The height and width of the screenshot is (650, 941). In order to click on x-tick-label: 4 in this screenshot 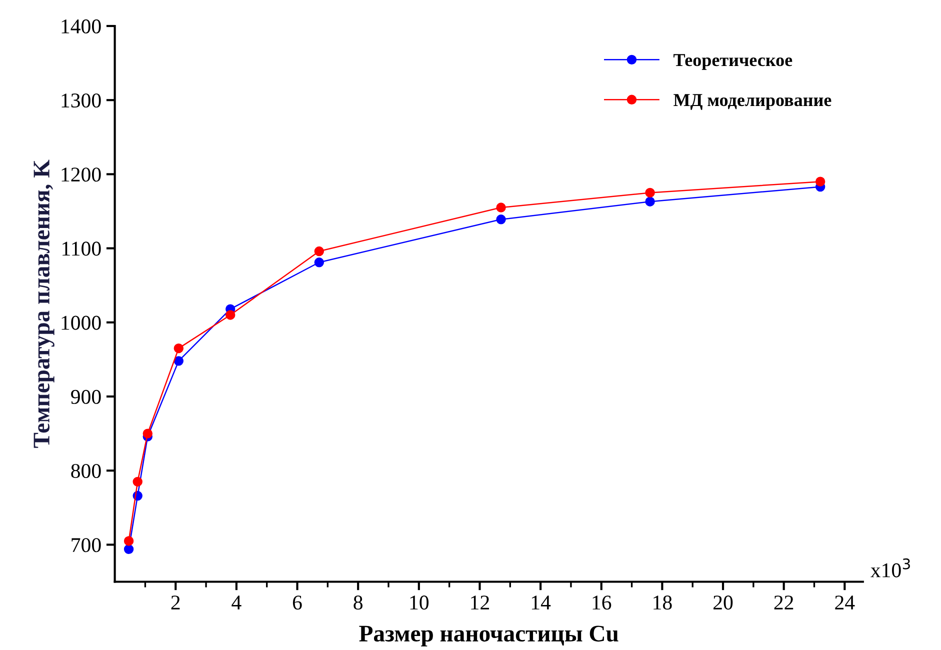, I will do `click(237, 603)`.